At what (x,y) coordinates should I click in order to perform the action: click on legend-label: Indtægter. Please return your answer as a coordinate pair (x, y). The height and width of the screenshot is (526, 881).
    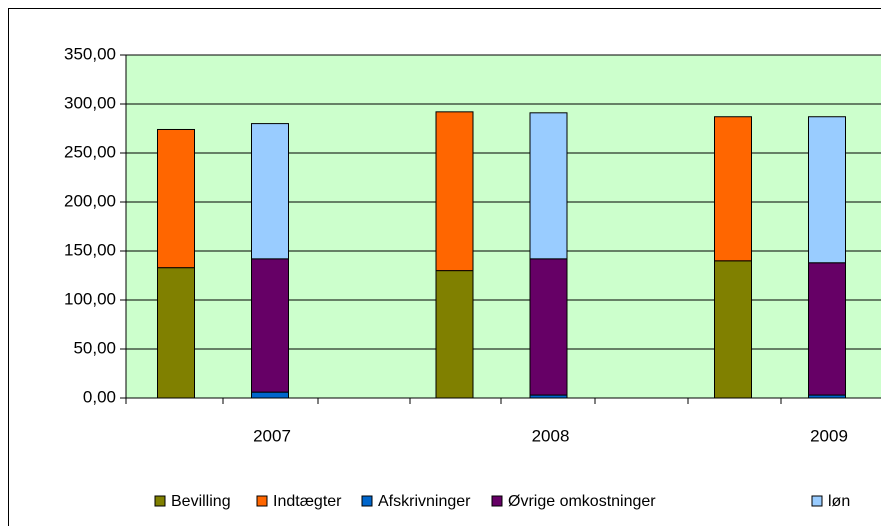
    Looking at the image, I should click on (307, 501).